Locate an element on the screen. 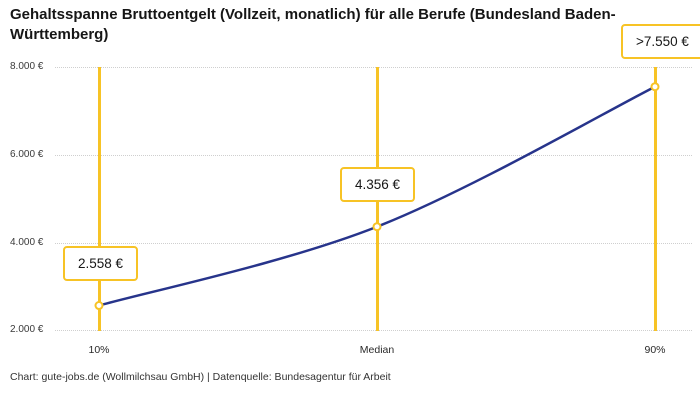 The image size is (700, 400). x-axis-label-10: 10% is located at coordinates (99, 350).